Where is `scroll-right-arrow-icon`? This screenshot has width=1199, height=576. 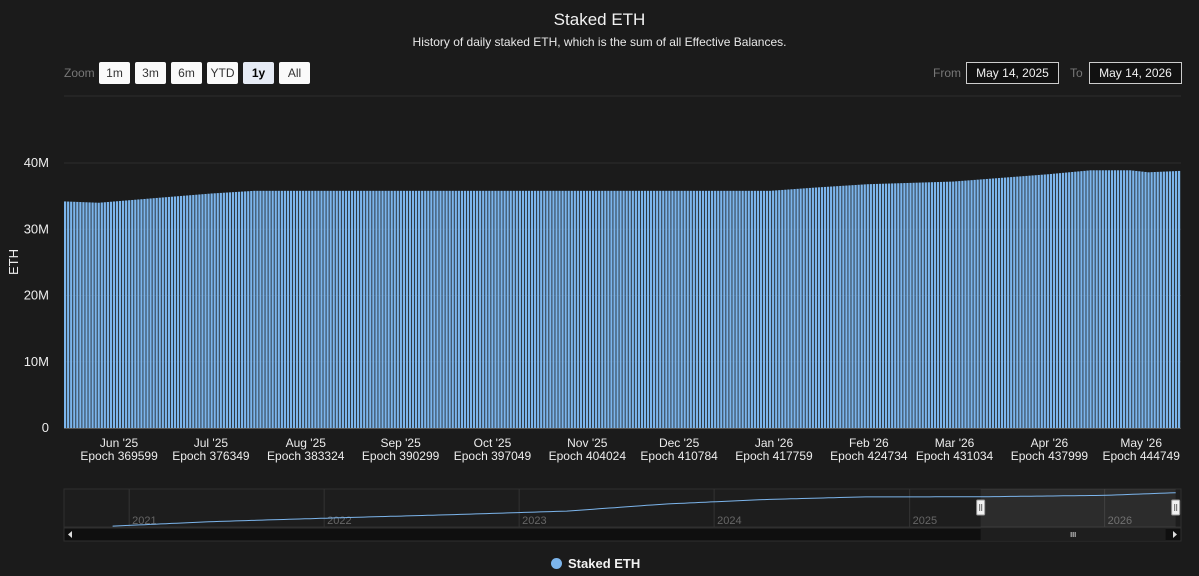
scroll-right-arrow-icon is located at coordinates (1175, 534).